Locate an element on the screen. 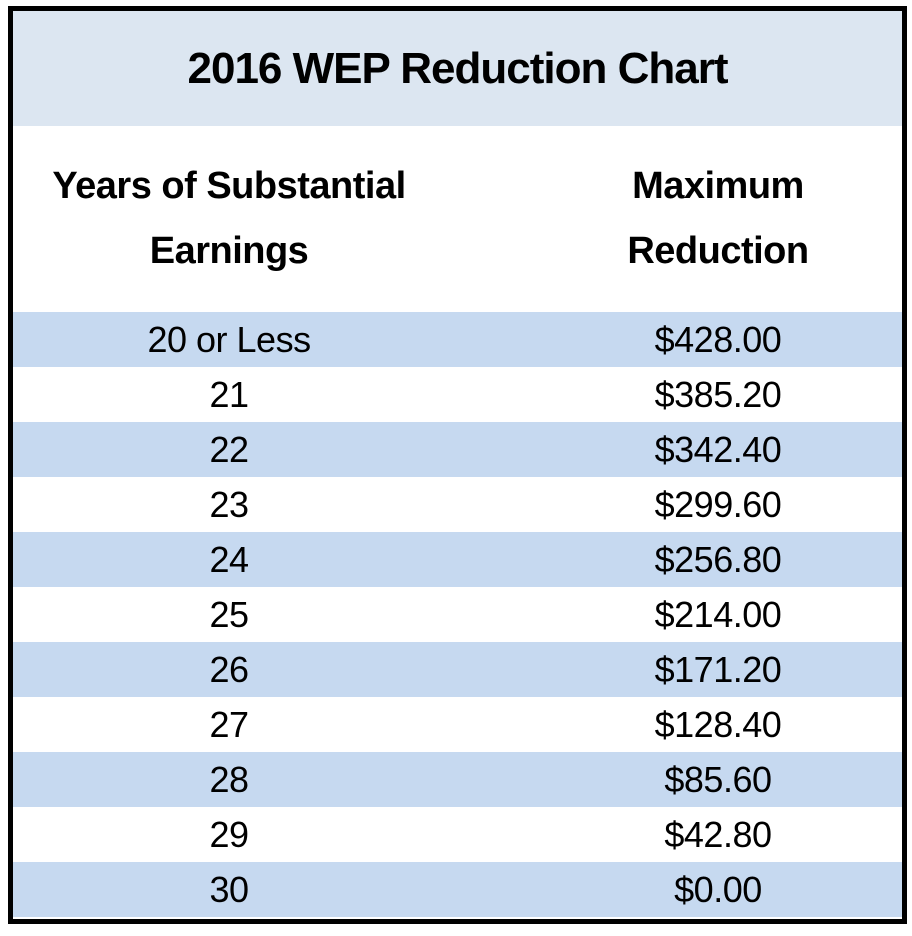  table-row: 25 $214.00 is located at coordinates (457, 614).